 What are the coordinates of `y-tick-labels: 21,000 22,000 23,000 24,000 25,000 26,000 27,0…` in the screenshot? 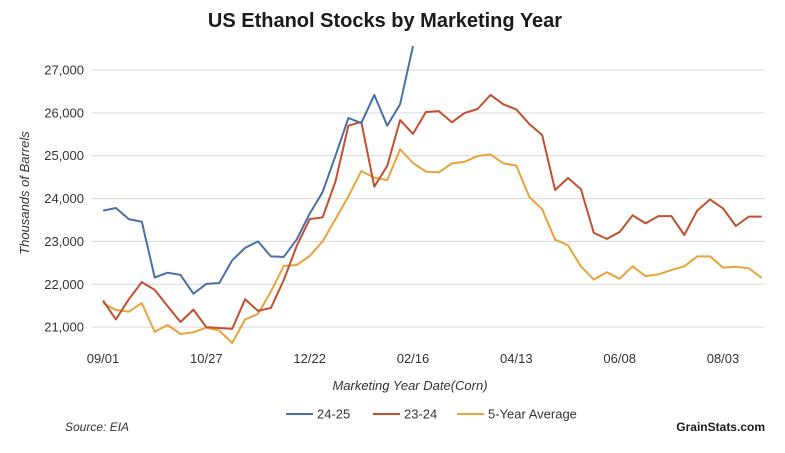 It's located at (64, 199).